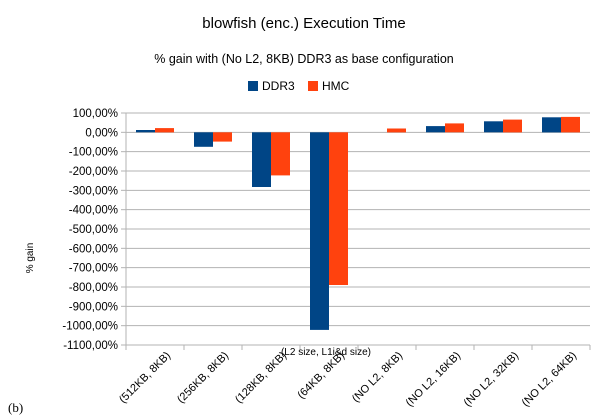 Image resolution: width=604 pixels, height=418 pixels. I want to click on x-category-label: (NO L2, 16KB), so click(433, 379).